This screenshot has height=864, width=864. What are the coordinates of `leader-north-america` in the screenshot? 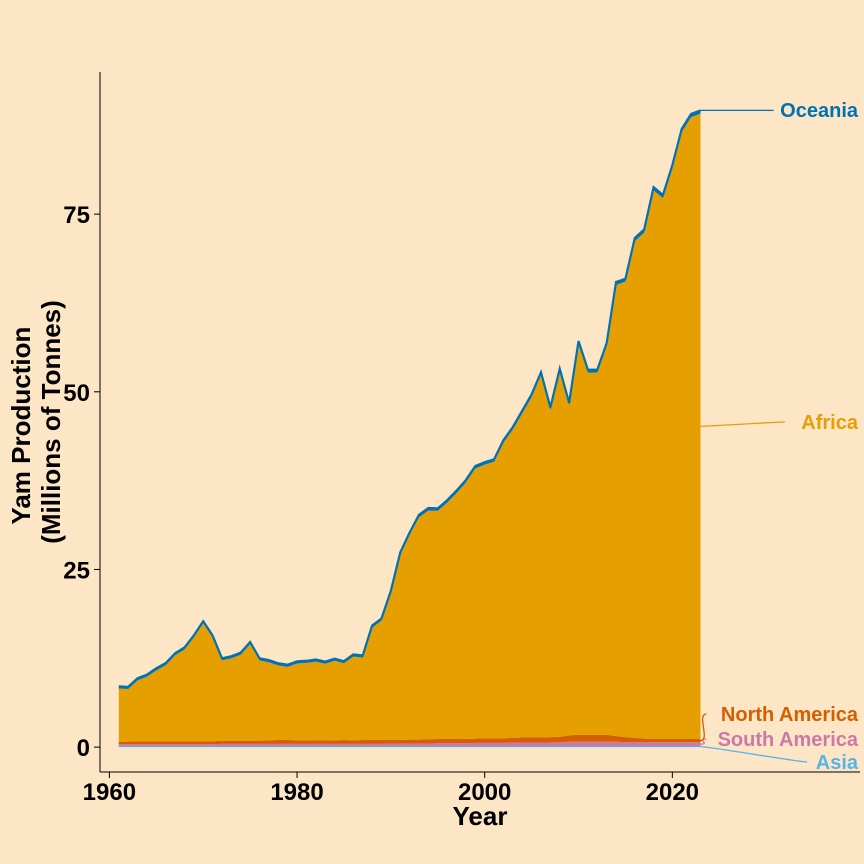 It's located at (703, 727).